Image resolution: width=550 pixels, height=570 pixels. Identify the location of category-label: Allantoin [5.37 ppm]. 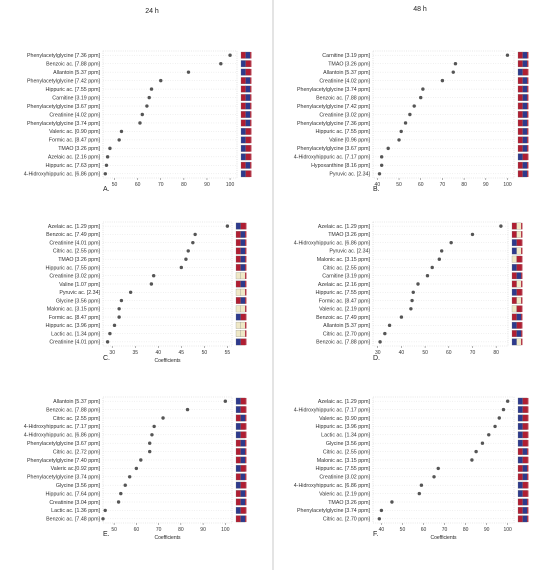
(346, 73).